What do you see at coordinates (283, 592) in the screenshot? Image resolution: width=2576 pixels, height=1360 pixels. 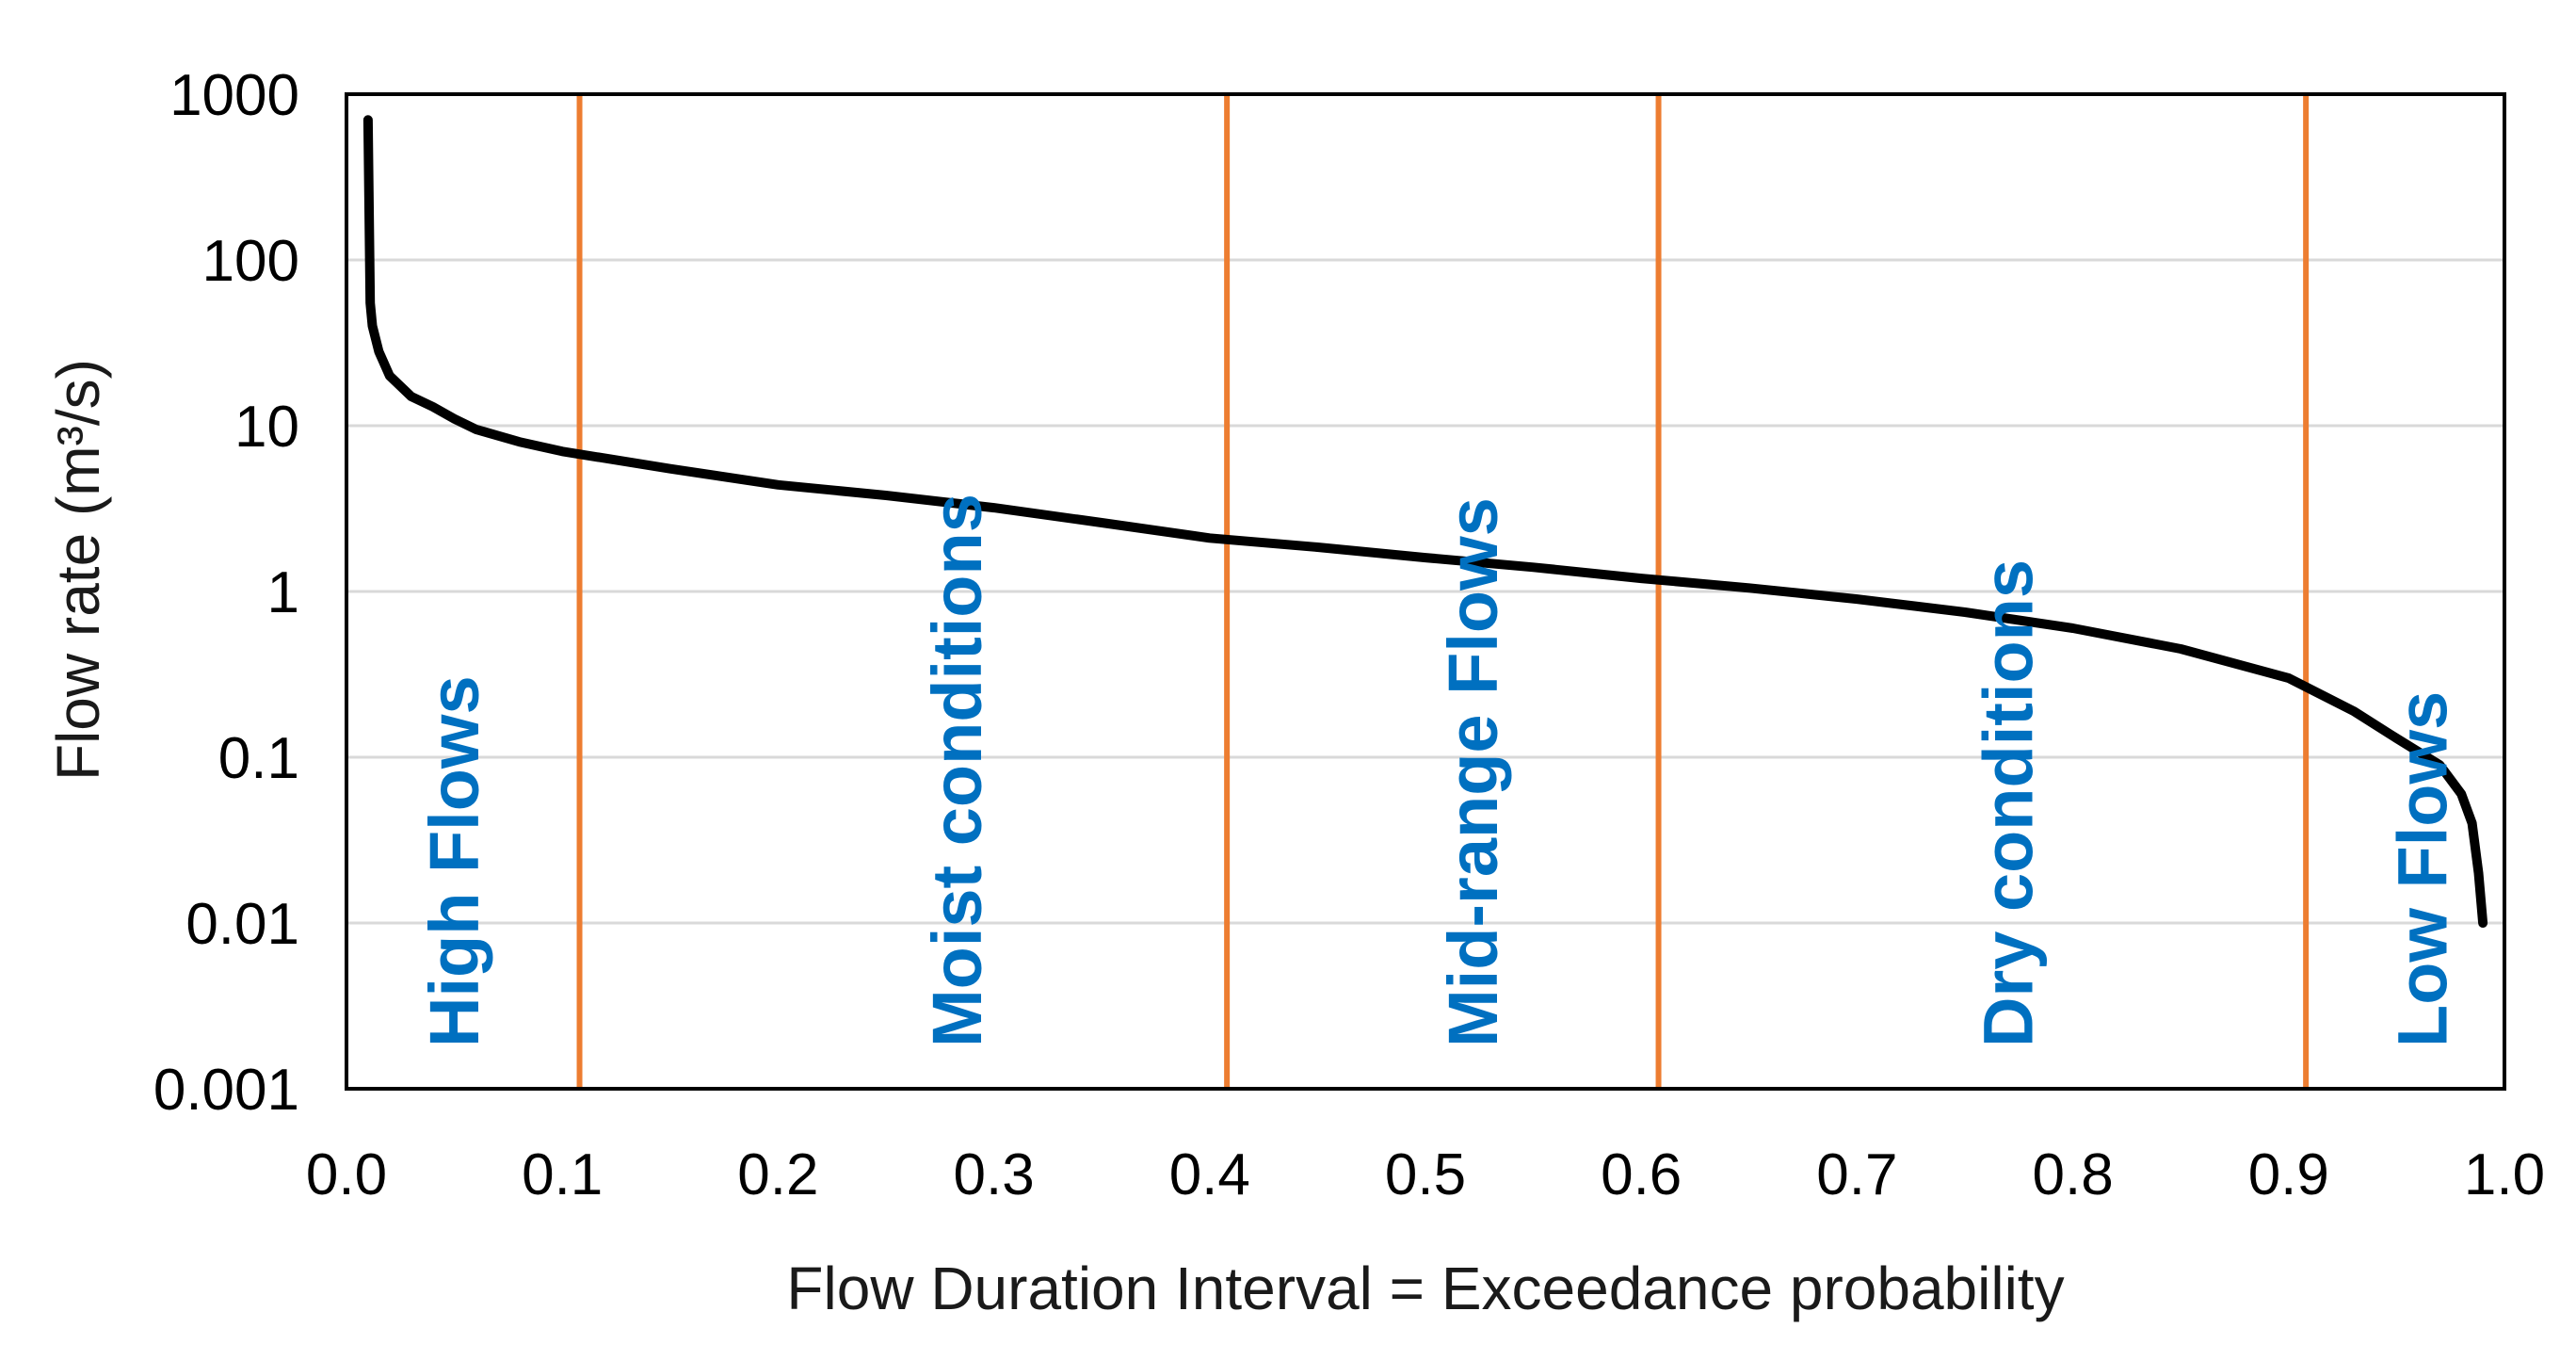 I see `y-tick-label: 1` at bounding box center [283, 592].